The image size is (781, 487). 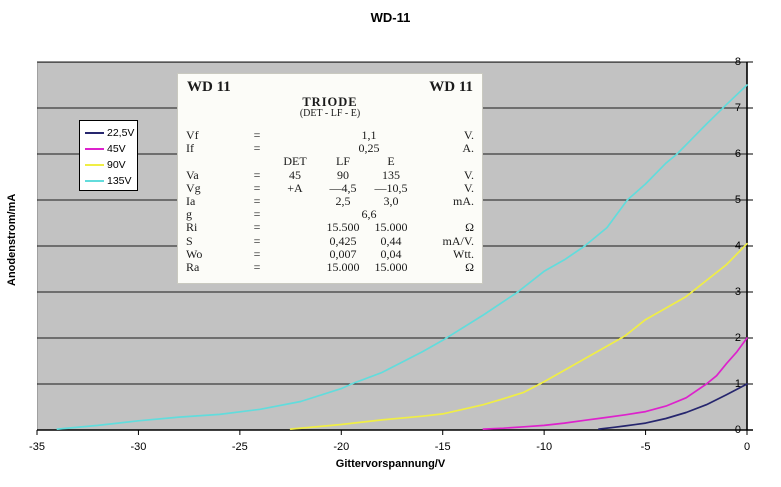 What do you see at coordinates (193, 266) in the screenshot?
I see `ds-param-label: Ra` at bounding box center [193, 266].